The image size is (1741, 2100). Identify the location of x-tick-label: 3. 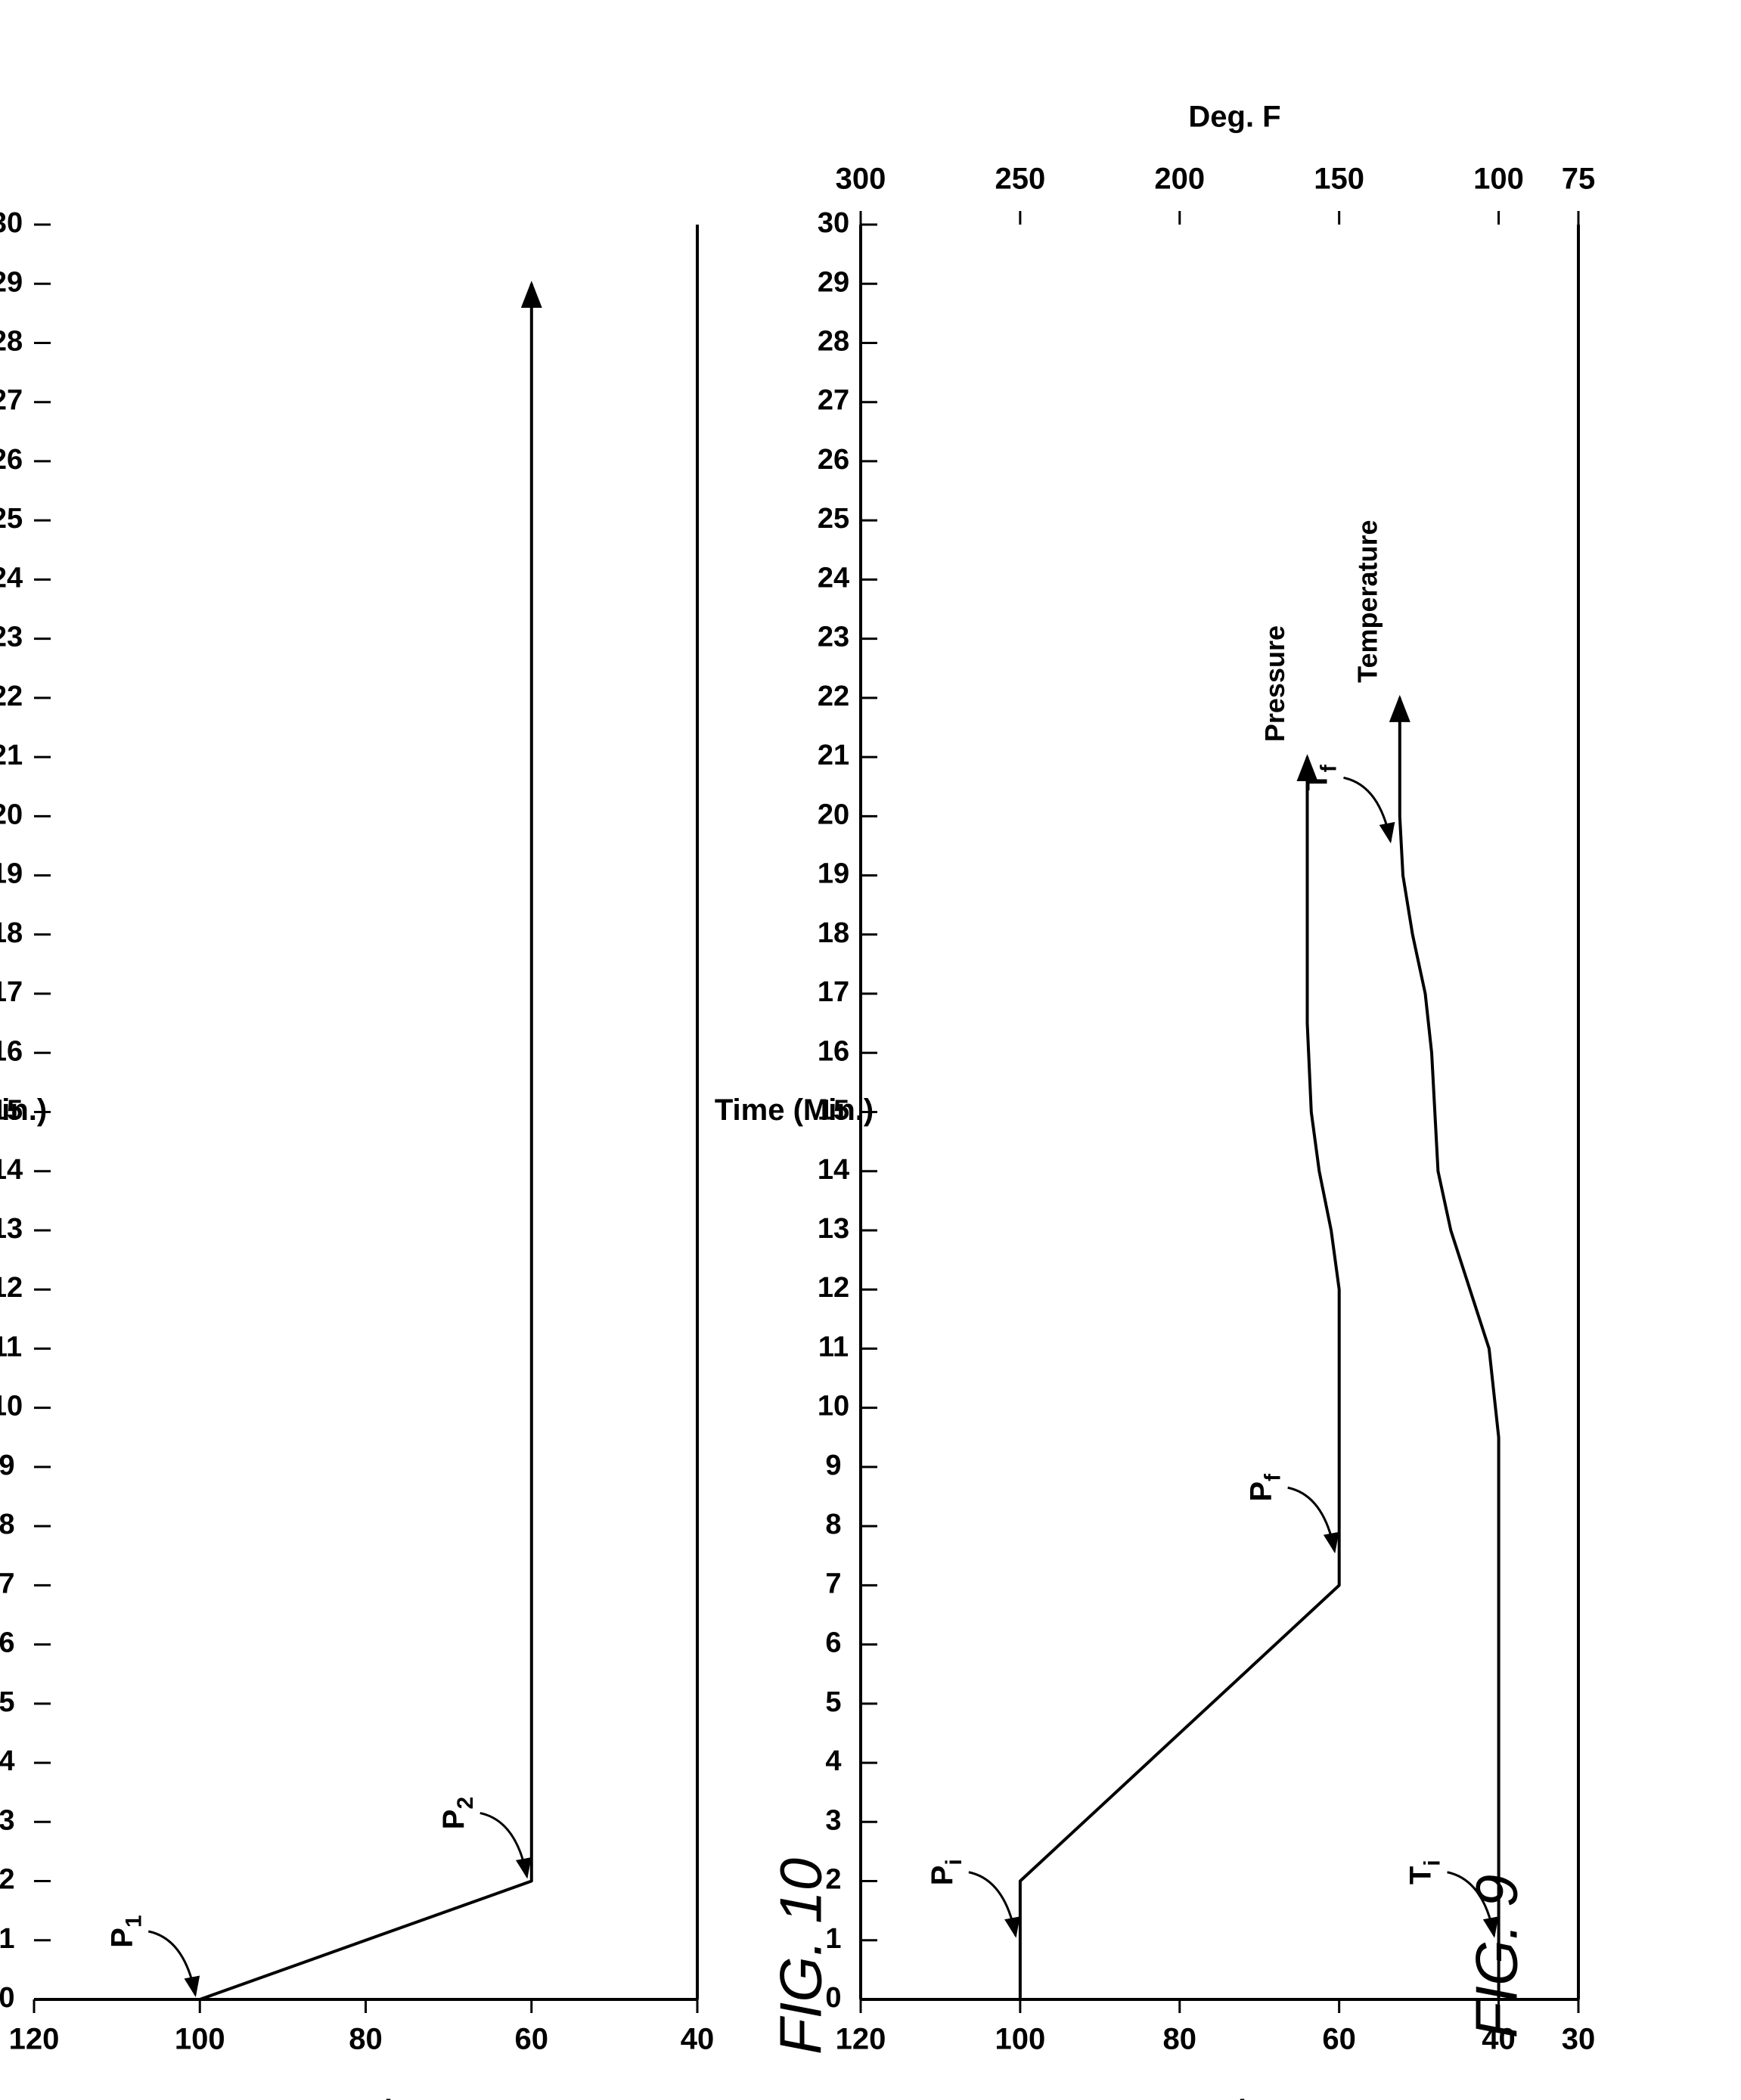
(7, 1820).